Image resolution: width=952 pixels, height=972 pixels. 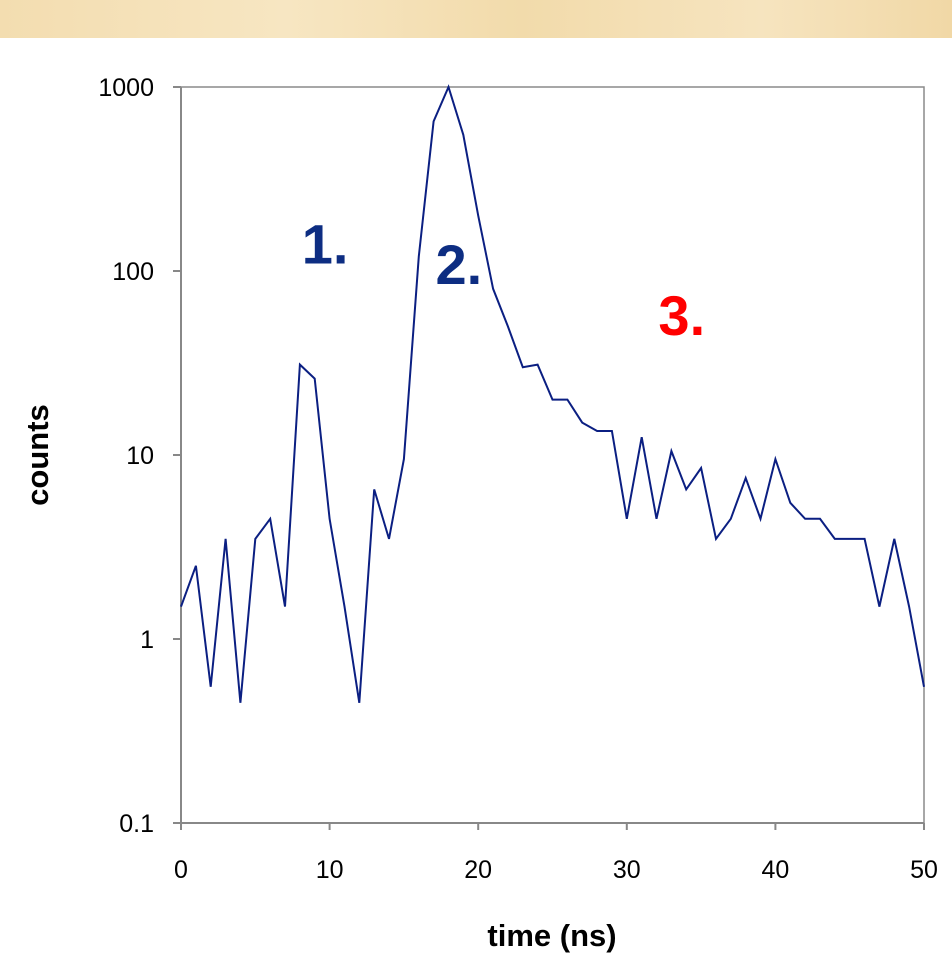 What do you see at coordinates (133, 272) in the screenshot?
I see `y-tick-label: 100` at bounding box center [133, 272].